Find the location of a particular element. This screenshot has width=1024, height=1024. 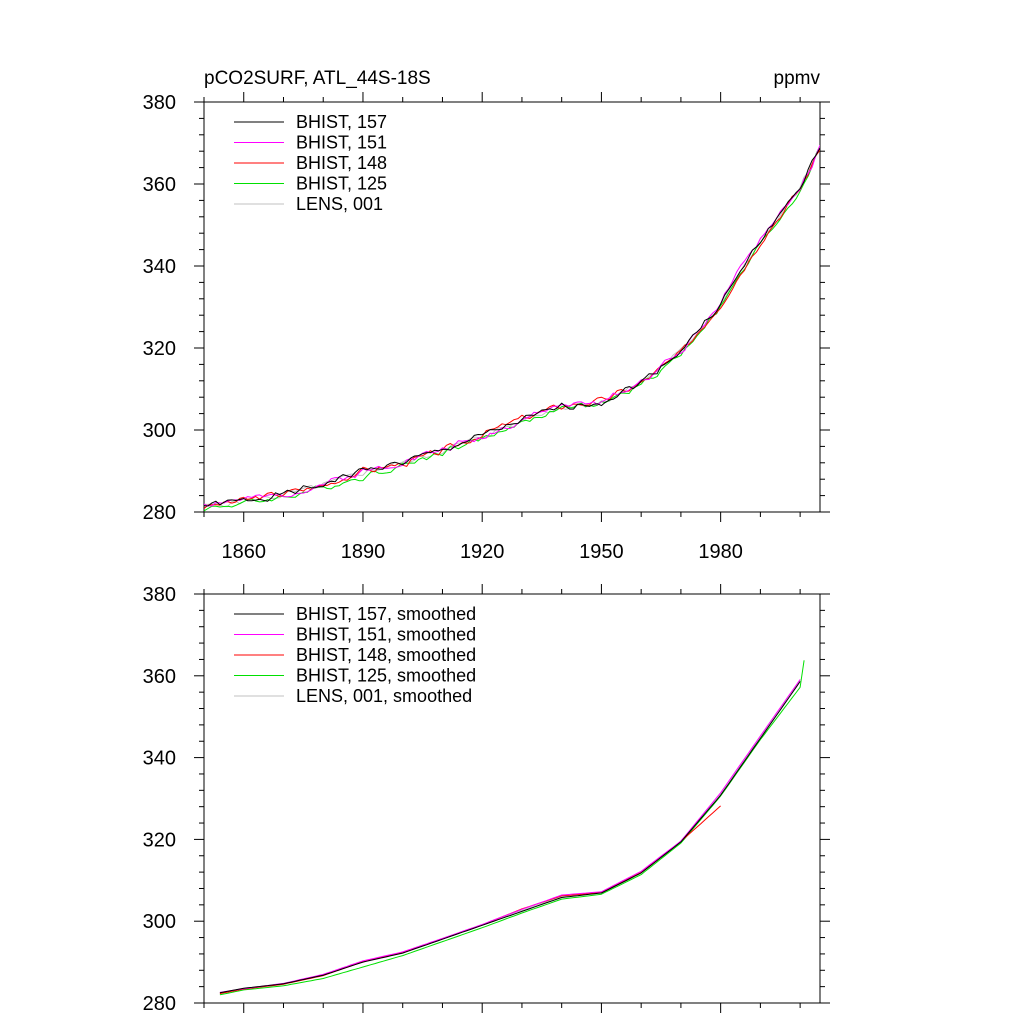

legend-label: BHIST, 125 is located at coordinates (341, 184).